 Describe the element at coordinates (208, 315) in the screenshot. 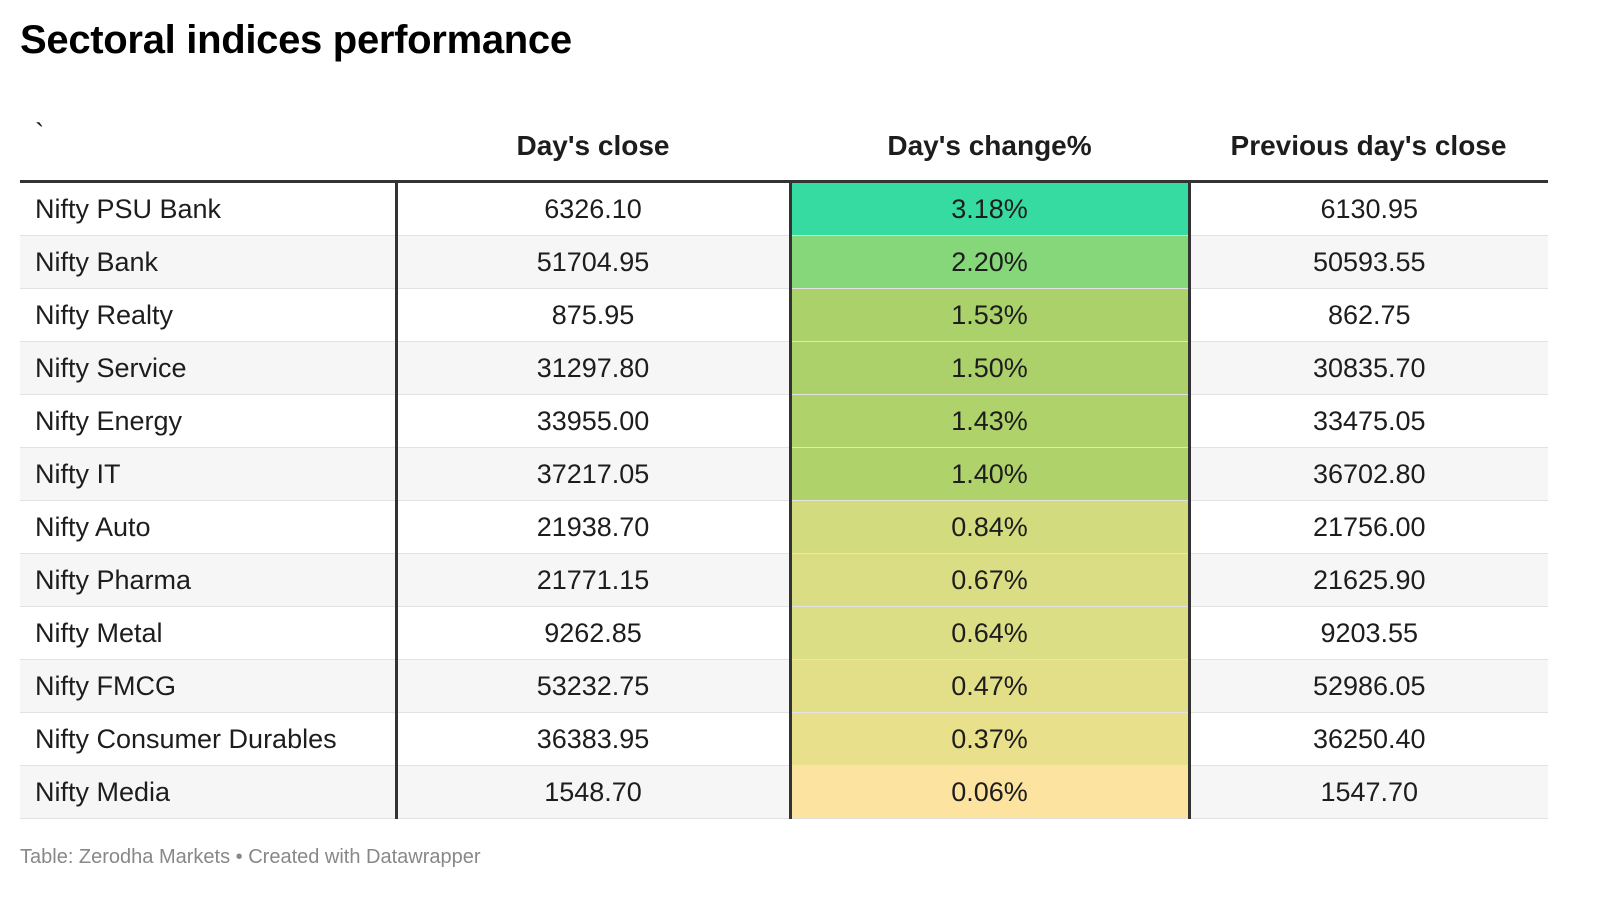

I see `index-name-cell: Nifty Realty` at that location.